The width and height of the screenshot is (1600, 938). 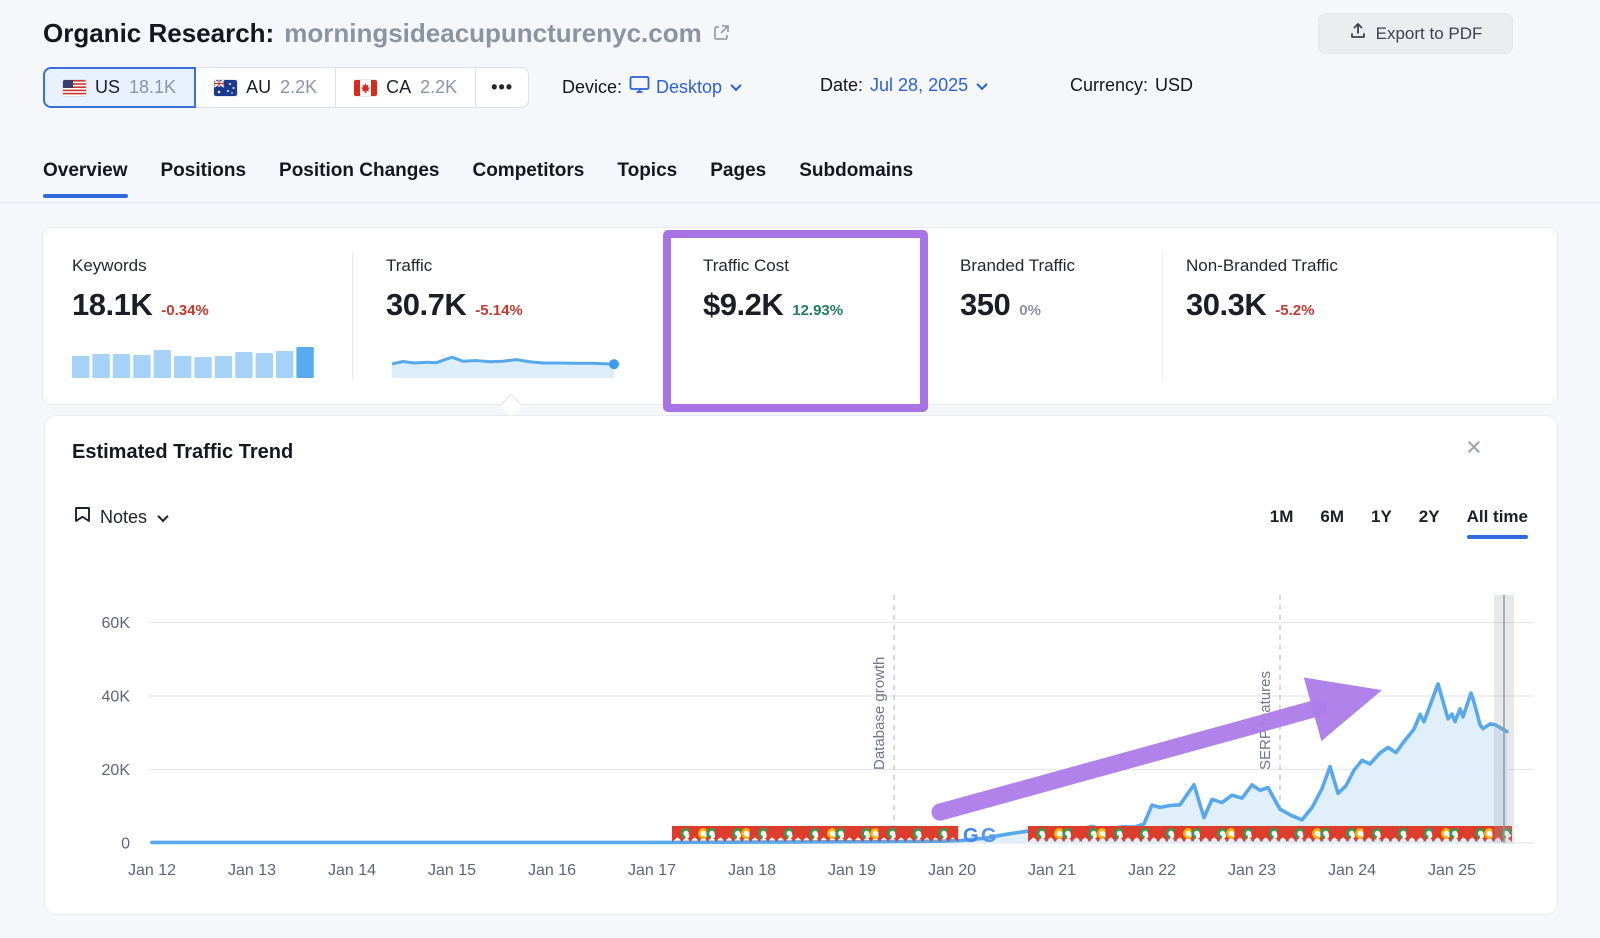 I want to click on svg-text: Jan 21, so click(x=1052, y=870).